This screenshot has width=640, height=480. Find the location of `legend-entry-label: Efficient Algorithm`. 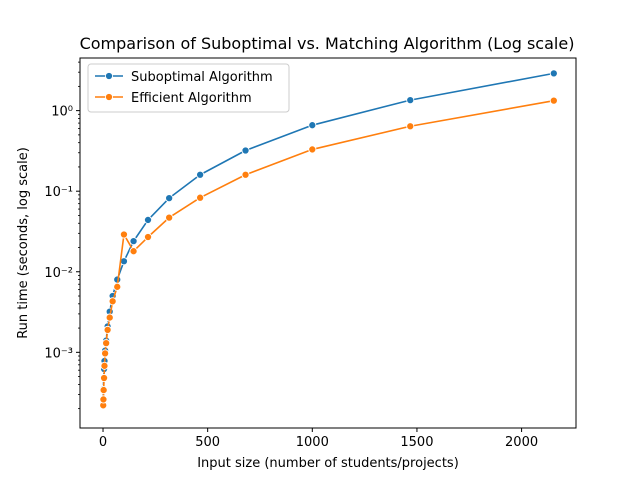

legend-entry-label: Efficient Algorithm is located at coordinates (191, 98).